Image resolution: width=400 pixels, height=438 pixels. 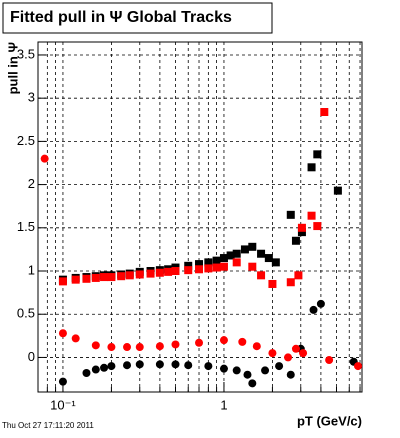 What do you see at coordinates (121, 17) in the screenshot?
I see `chart-title: Fitted pull in Ψ Global Tracks` at bounding box center [121, 17].